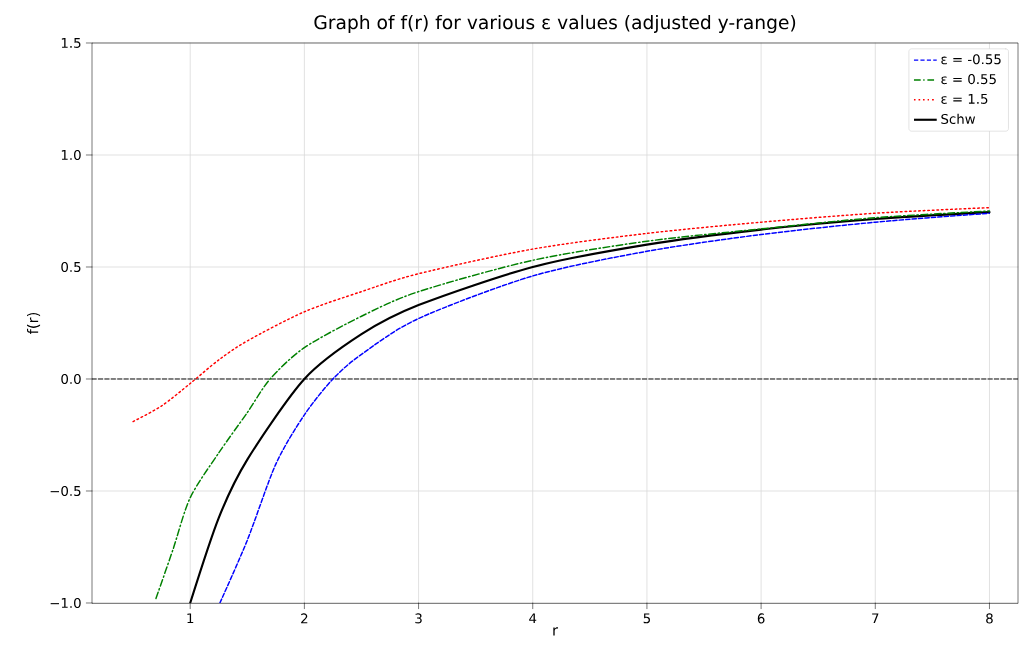 Image resolution: width=1020 pixels, height=652 pixels. I want to click on x-tick-label: 7, so click(875, 618).